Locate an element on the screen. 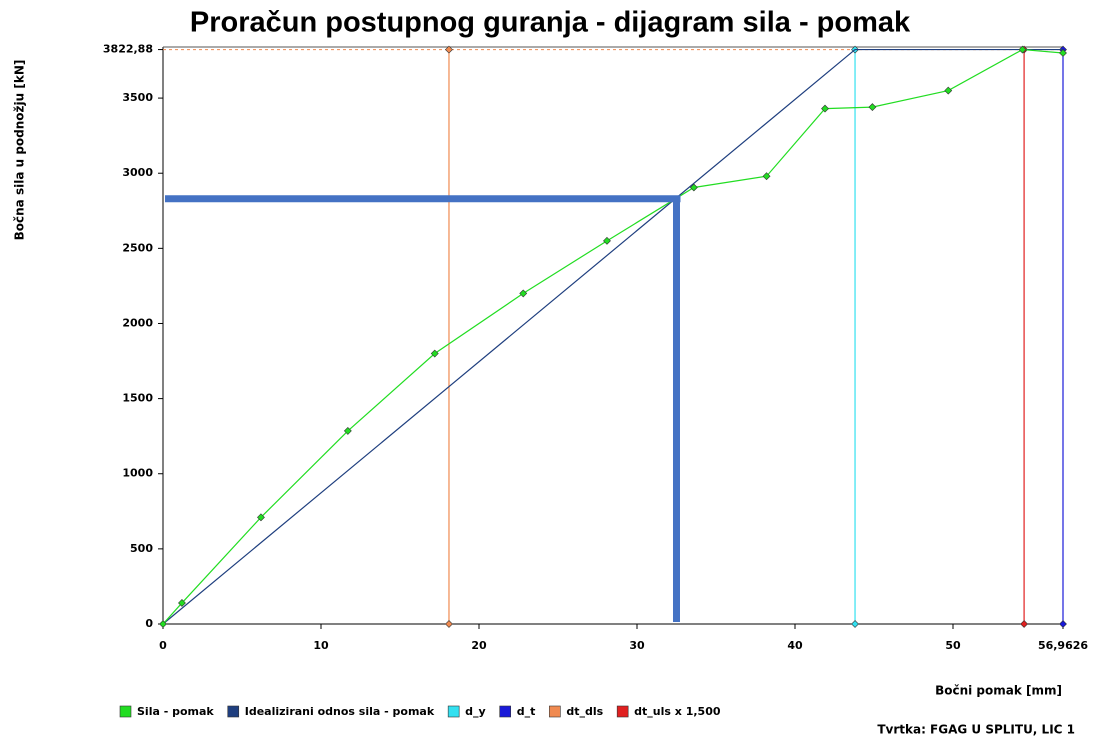 This screenshot has height=738, width=1098. x-tick-label: 50 is located at coordinates (953, 645).